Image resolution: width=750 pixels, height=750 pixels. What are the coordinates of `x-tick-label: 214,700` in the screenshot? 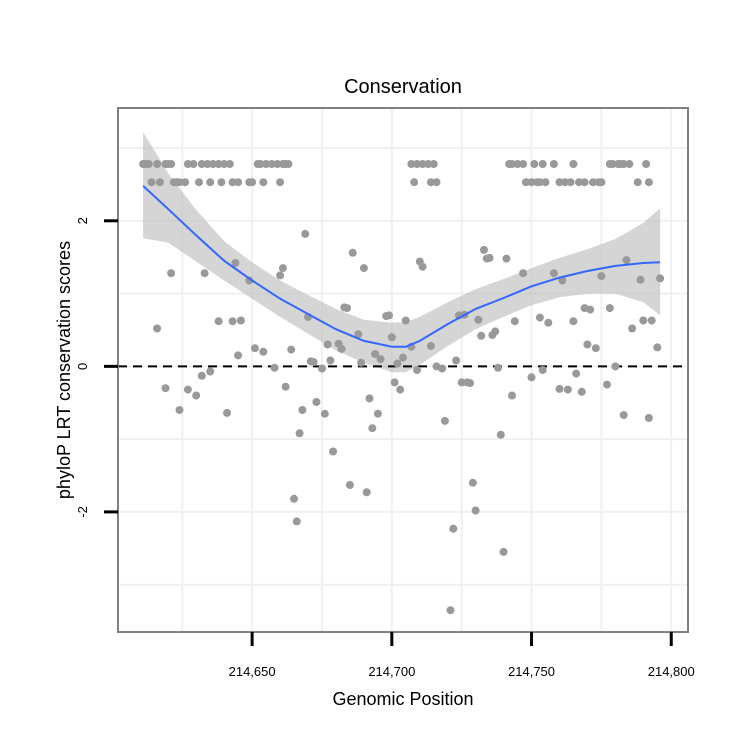 It's located at (391, 671).